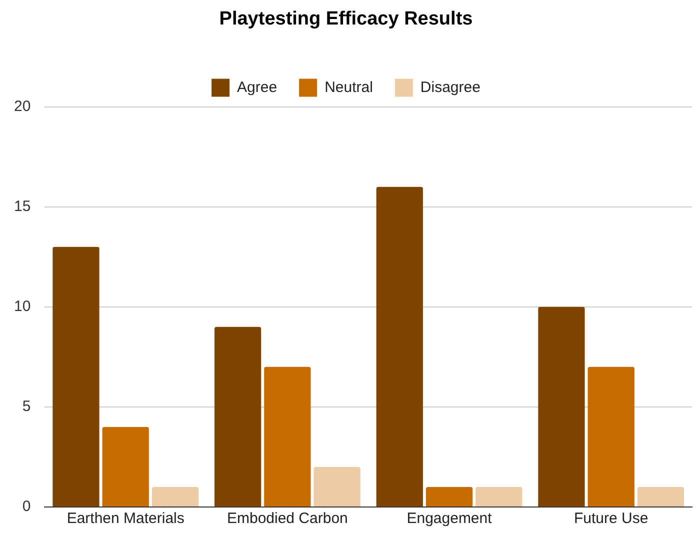  Describe the element at coordinates (348, 87) in the screenshot. I see `legend-label: Neutral` at that location.